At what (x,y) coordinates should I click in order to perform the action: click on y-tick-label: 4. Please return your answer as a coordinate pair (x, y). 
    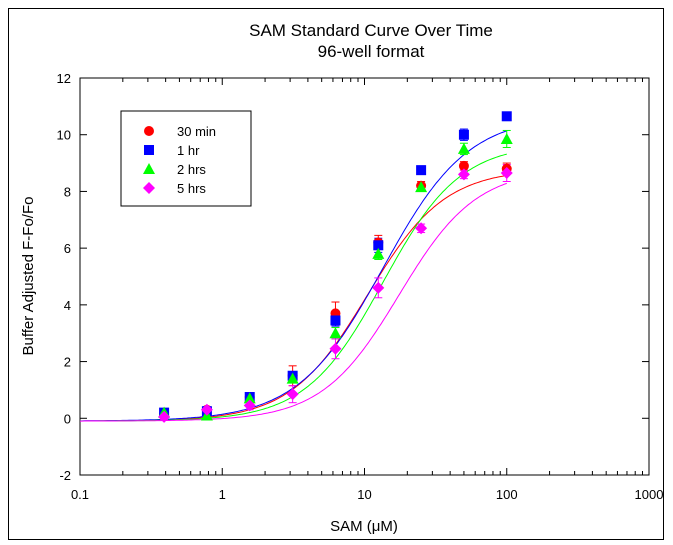
    Looking at the image, I should click on (67, 305).